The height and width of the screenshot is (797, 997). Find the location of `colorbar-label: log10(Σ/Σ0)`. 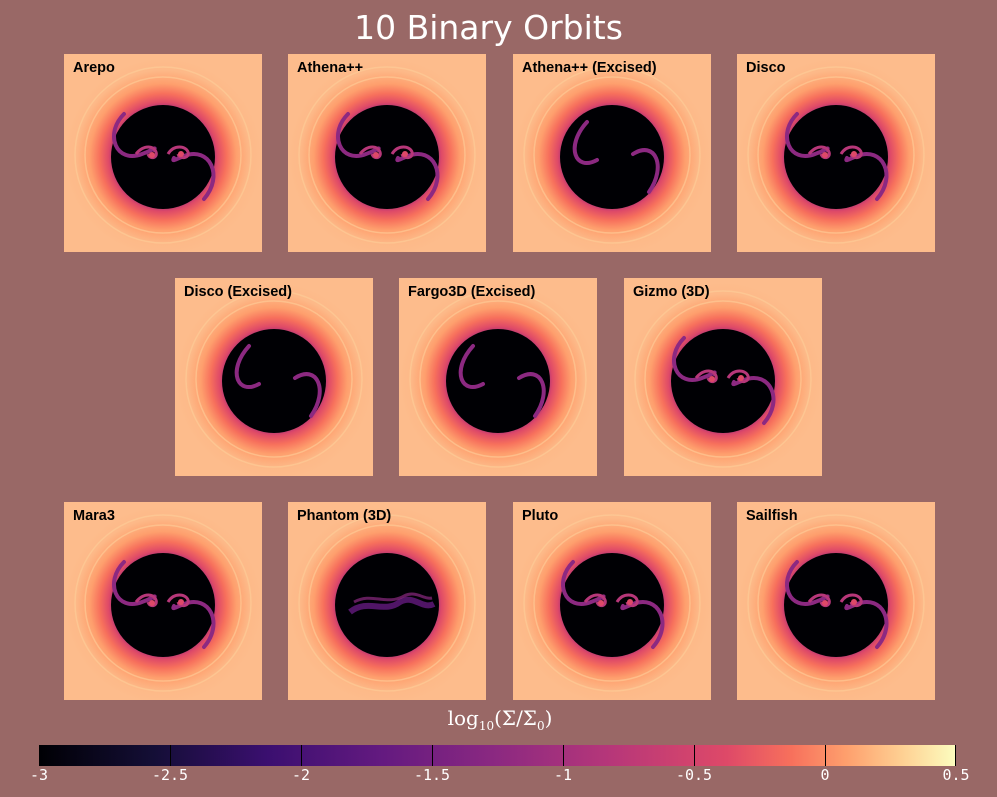

colorbar-label: log10(Σ/Σ0) is located at coordinates (500, 719).